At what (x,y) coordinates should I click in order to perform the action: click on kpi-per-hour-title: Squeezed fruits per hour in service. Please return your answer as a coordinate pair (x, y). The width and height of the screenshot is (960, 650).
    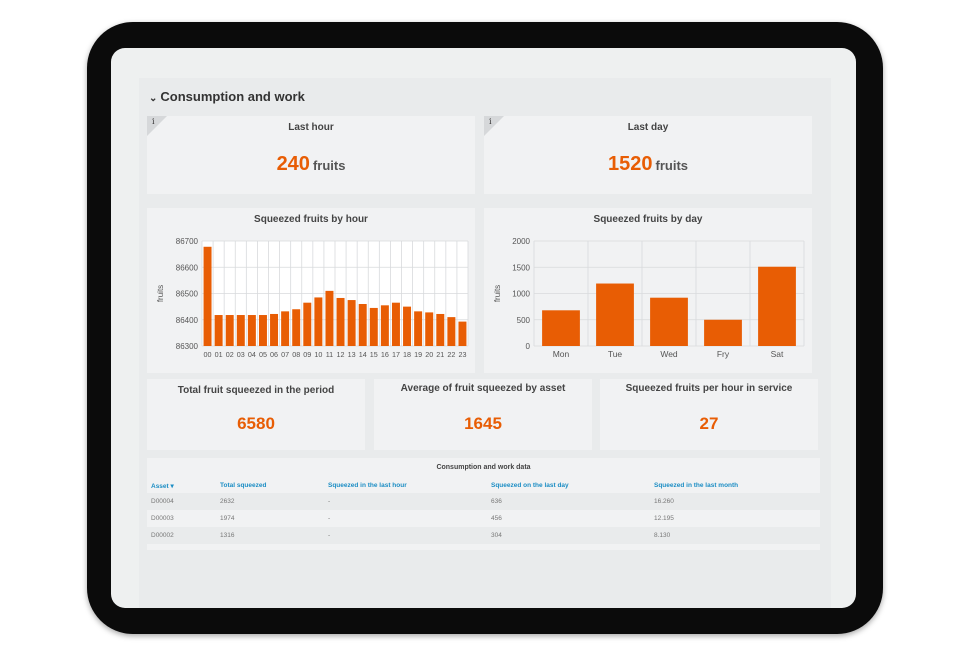
    Looking at the image, I should click on (709, 388).